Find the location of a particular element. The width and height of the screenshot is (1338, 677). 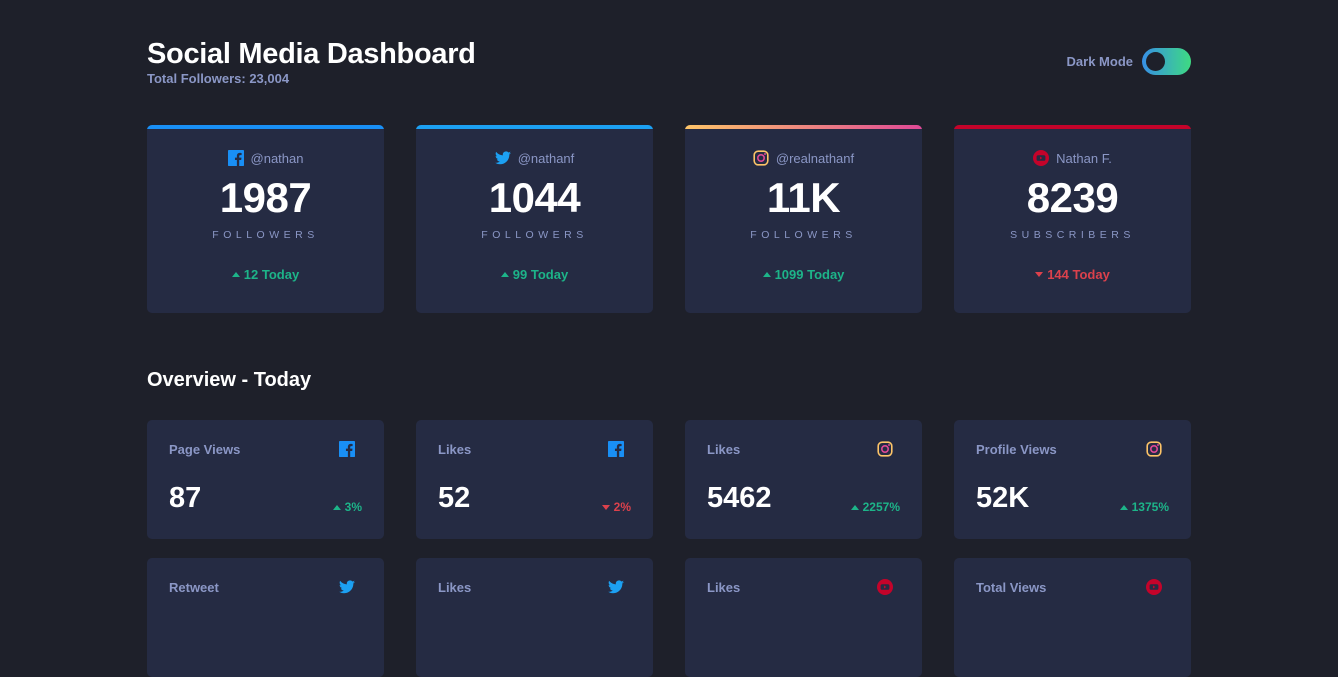

today-change: 99 Today is located at coordinates (534, 274).